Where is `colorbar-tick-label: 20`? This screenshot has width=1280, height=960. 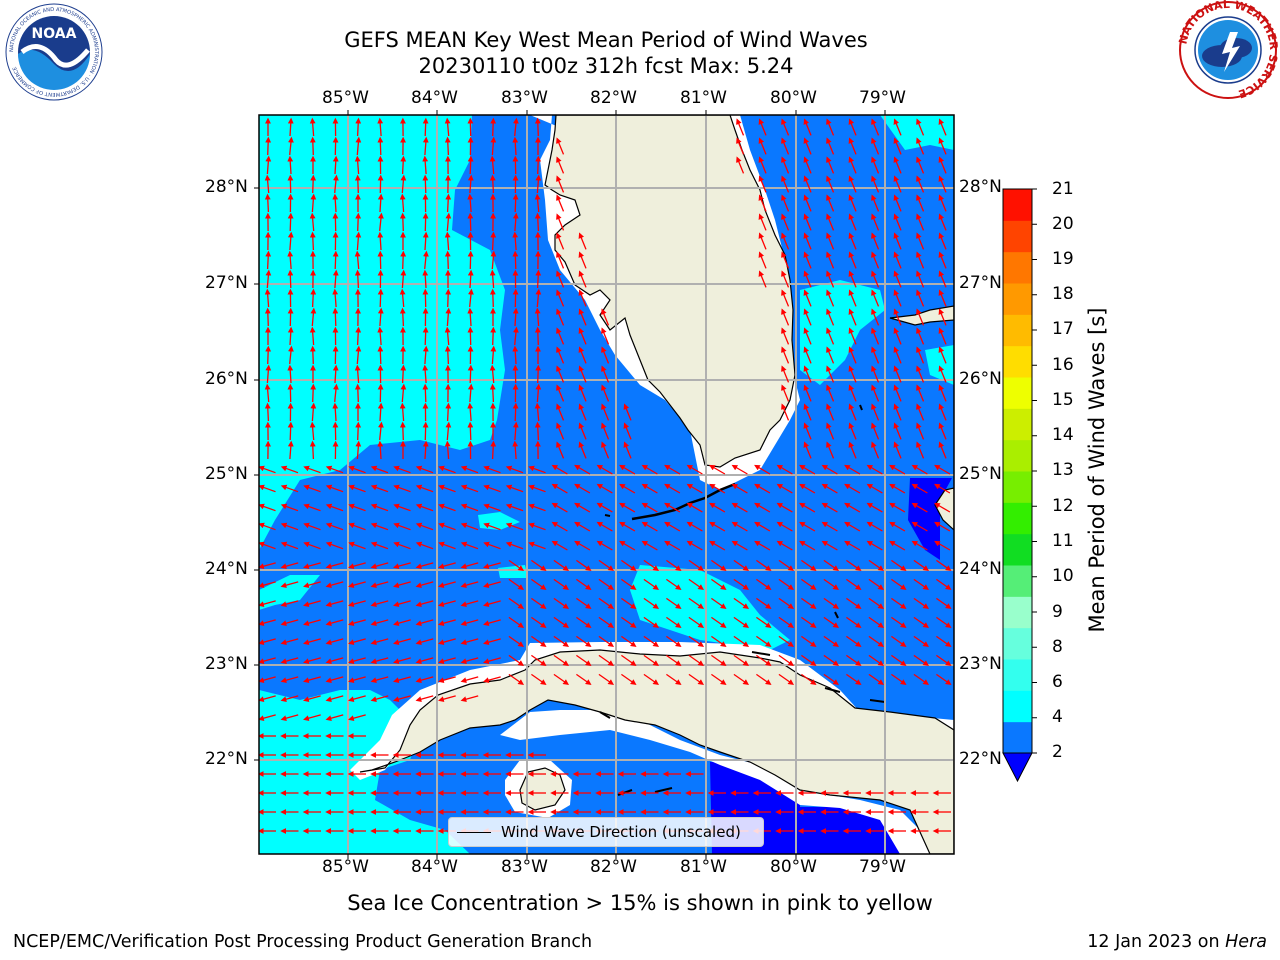 colorbar-tick-label: 20 is located at coordinates (1063, 224).